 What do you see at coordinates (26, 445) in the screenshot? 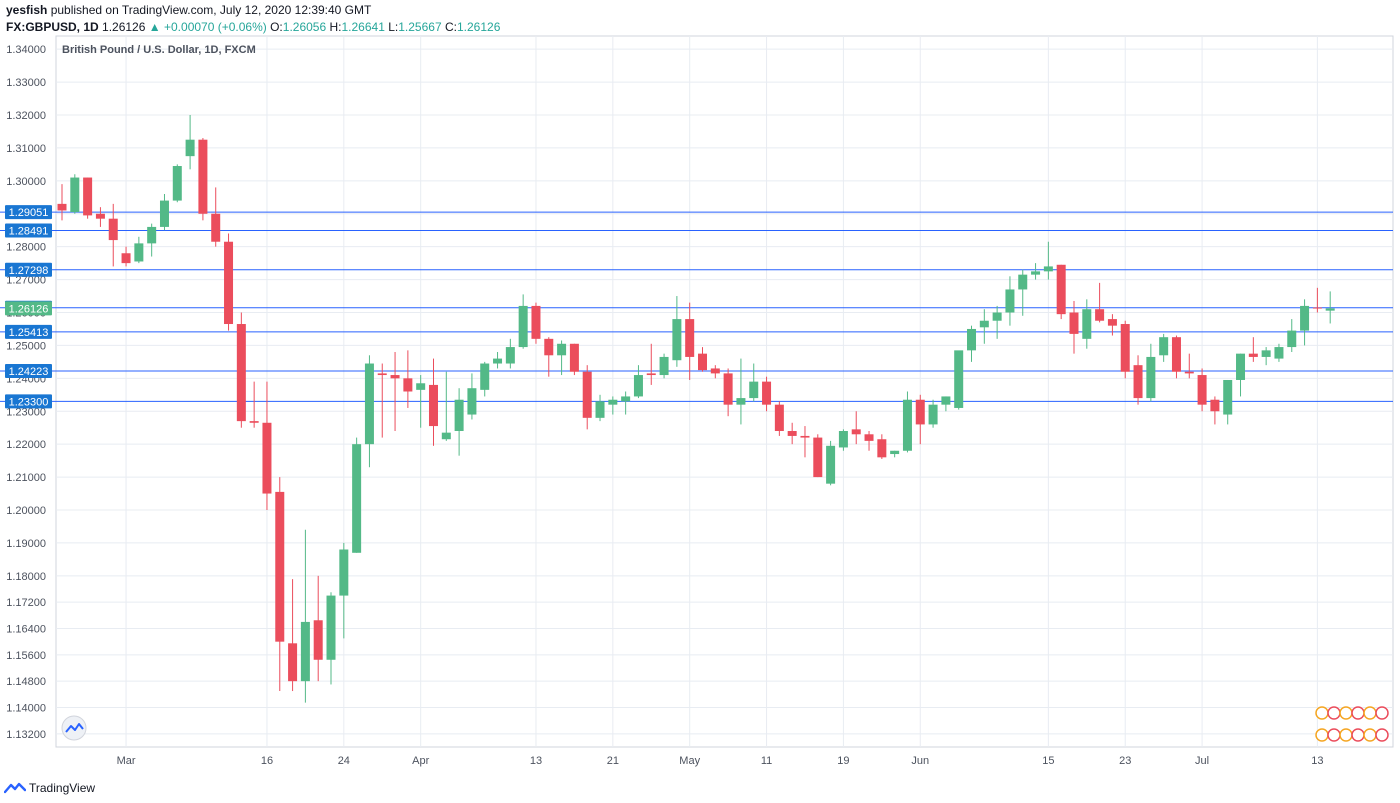
I see `y-tick-label: 1.22000` at bounding box center [26, 445].